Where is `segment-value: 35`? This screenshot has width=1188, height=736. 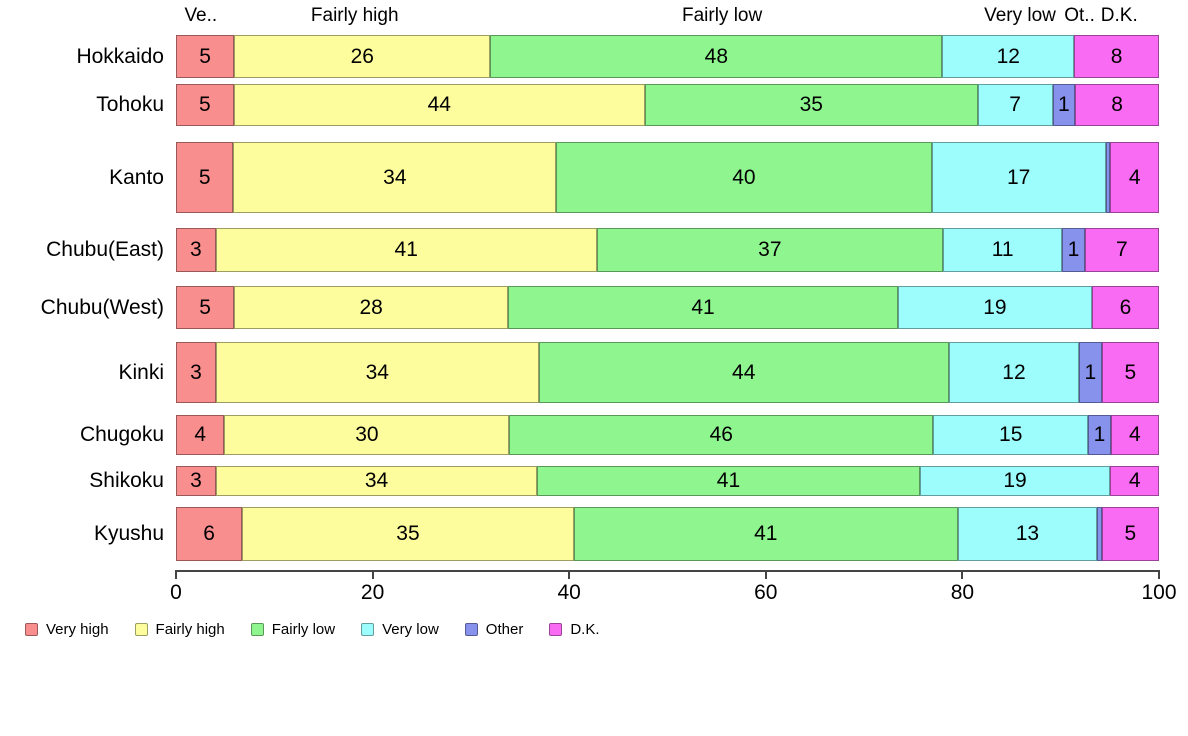 segment-value: 35 is located at coordinates (408, 533).